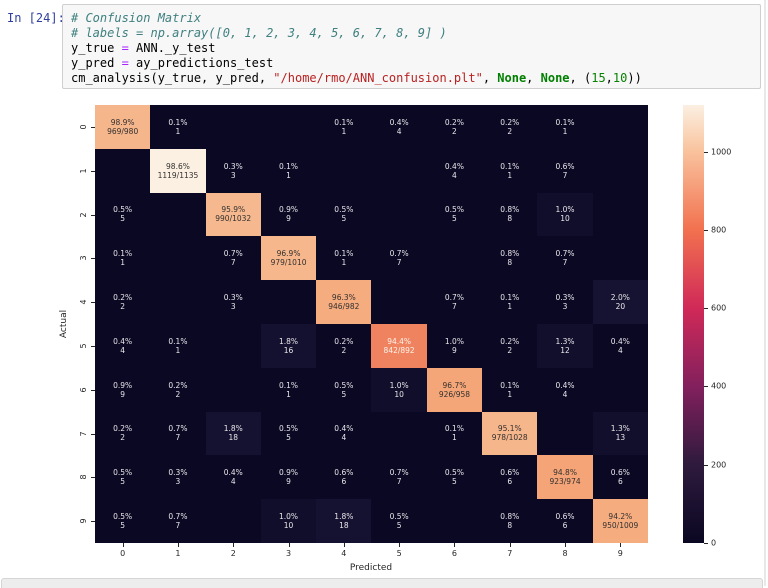 Image resolution: width=768 pixels, height=588 pixels. Describe the element at coordinates (454, 553) in the screenshot. I see `x-tick-label: 6` at that location.